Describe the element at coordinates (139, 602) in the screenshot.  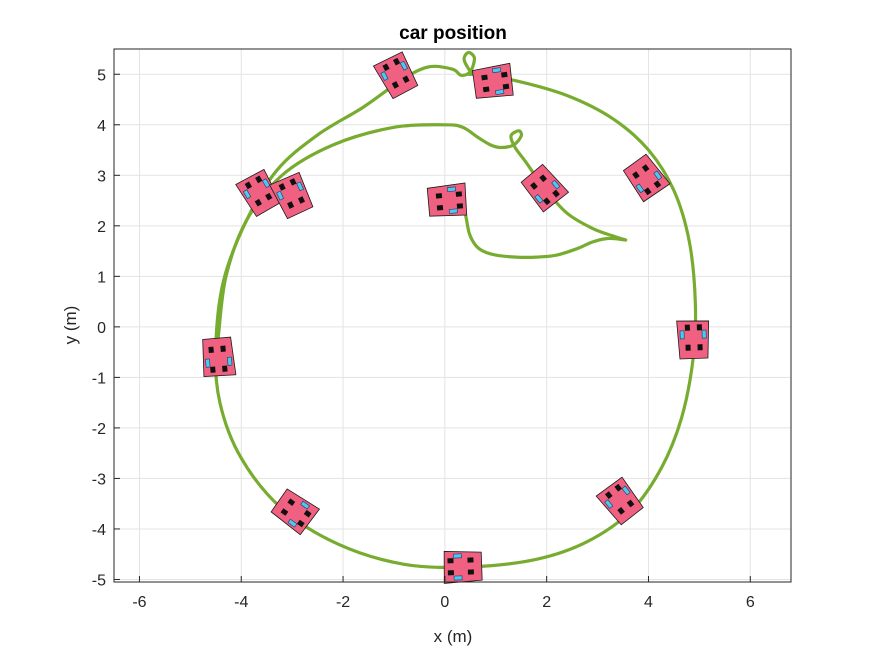
I see `x-tick-label: -6` at that location.